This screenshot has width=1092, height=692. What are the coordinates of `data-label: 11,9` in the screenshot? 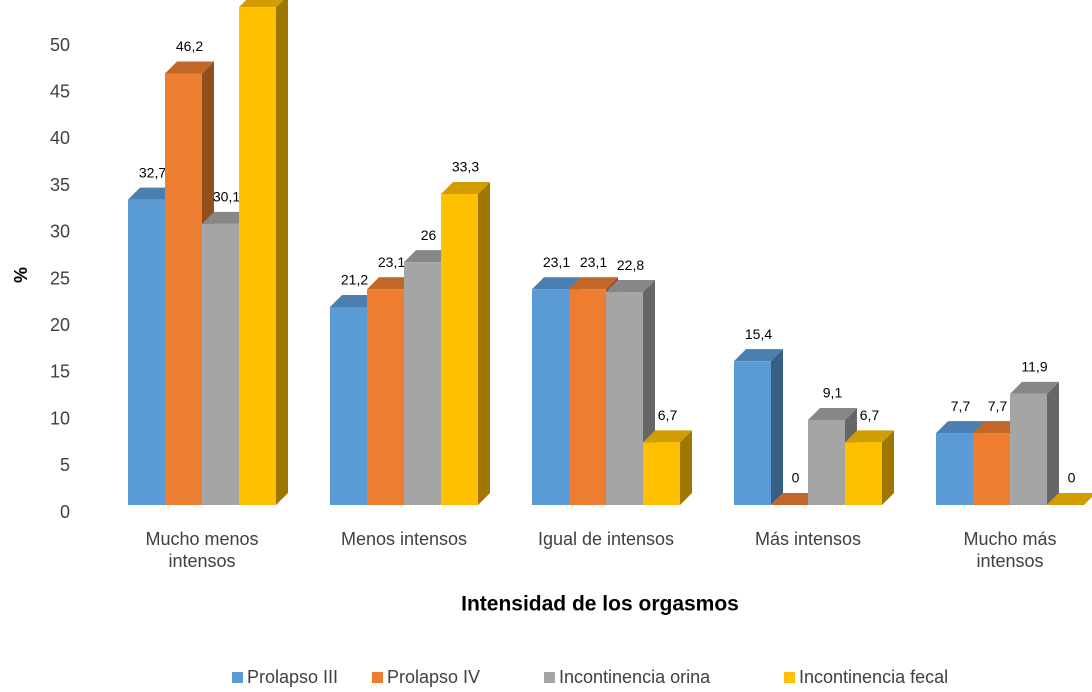 It's located at (1034, 367).